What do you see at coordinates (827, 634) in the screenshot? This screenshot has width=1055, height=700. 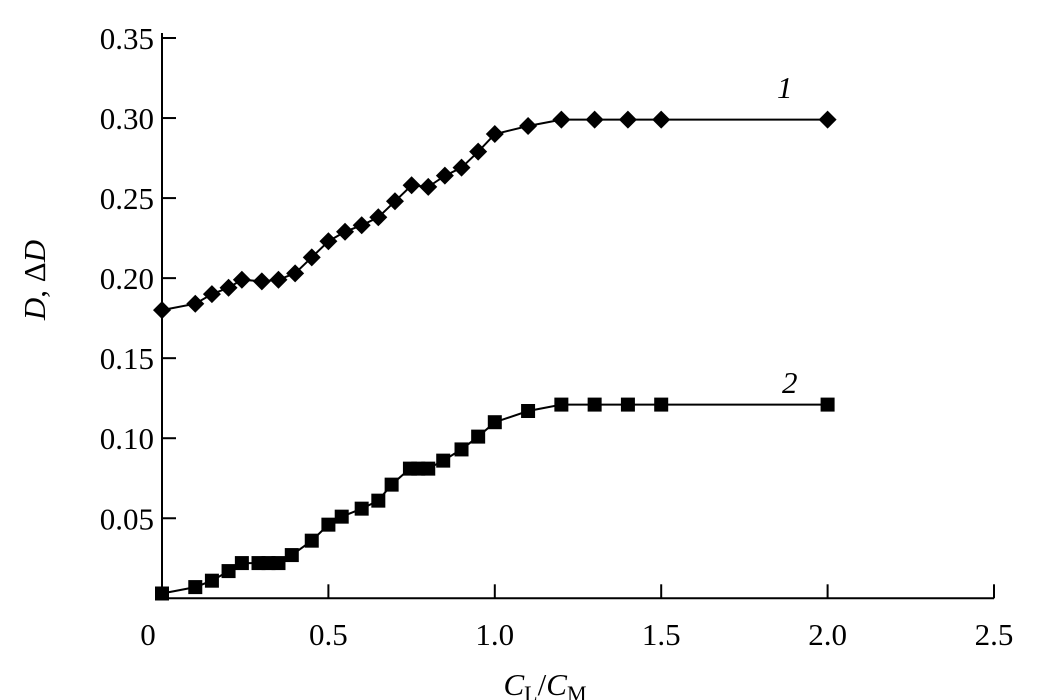 I see `x-tick-label: 2.0` at bounding box center [827, 634].